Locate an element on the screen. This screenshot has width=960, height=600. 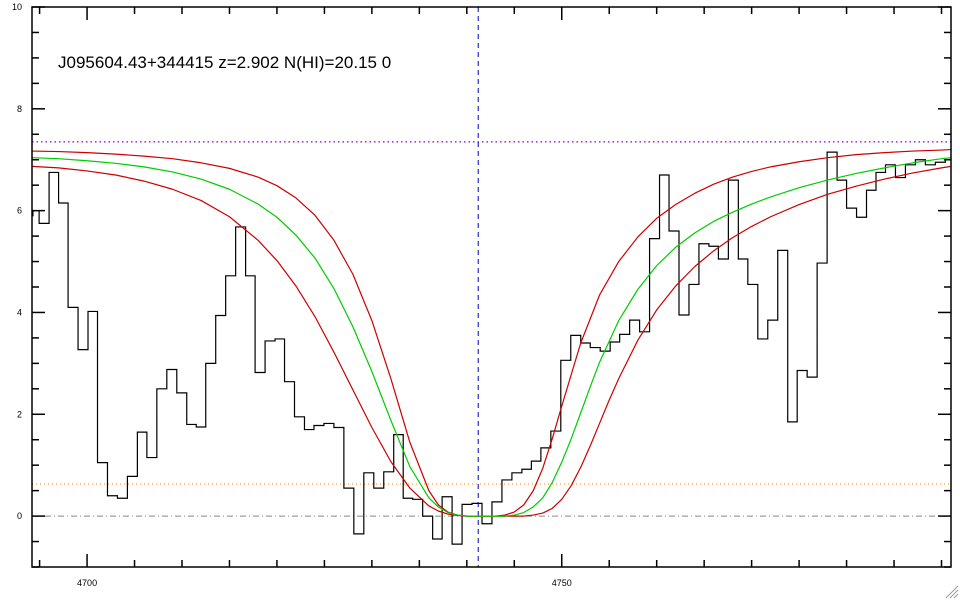
y-tick-label: 0 is located at coordinates (19, 516).